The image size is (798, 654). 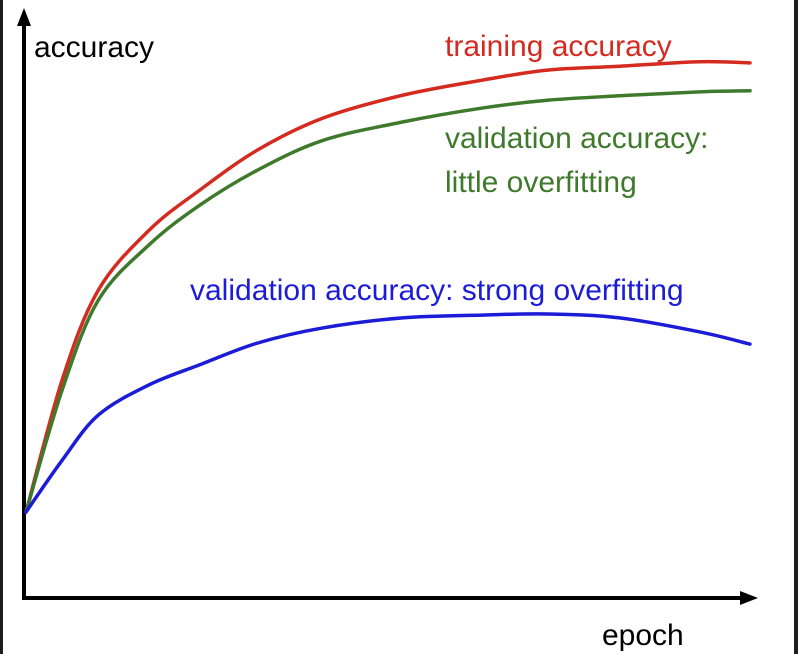 I want to click on y-axis-arrow, so click(x=24, y=17).